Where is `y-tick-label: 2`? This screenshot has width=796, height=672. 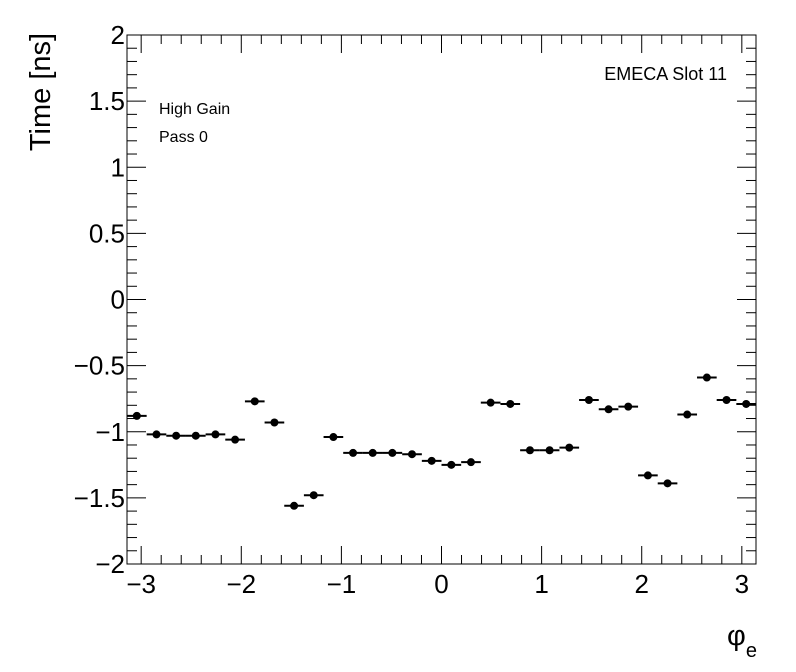
y-tick-label: 2 is located at coordinates (118, 35).